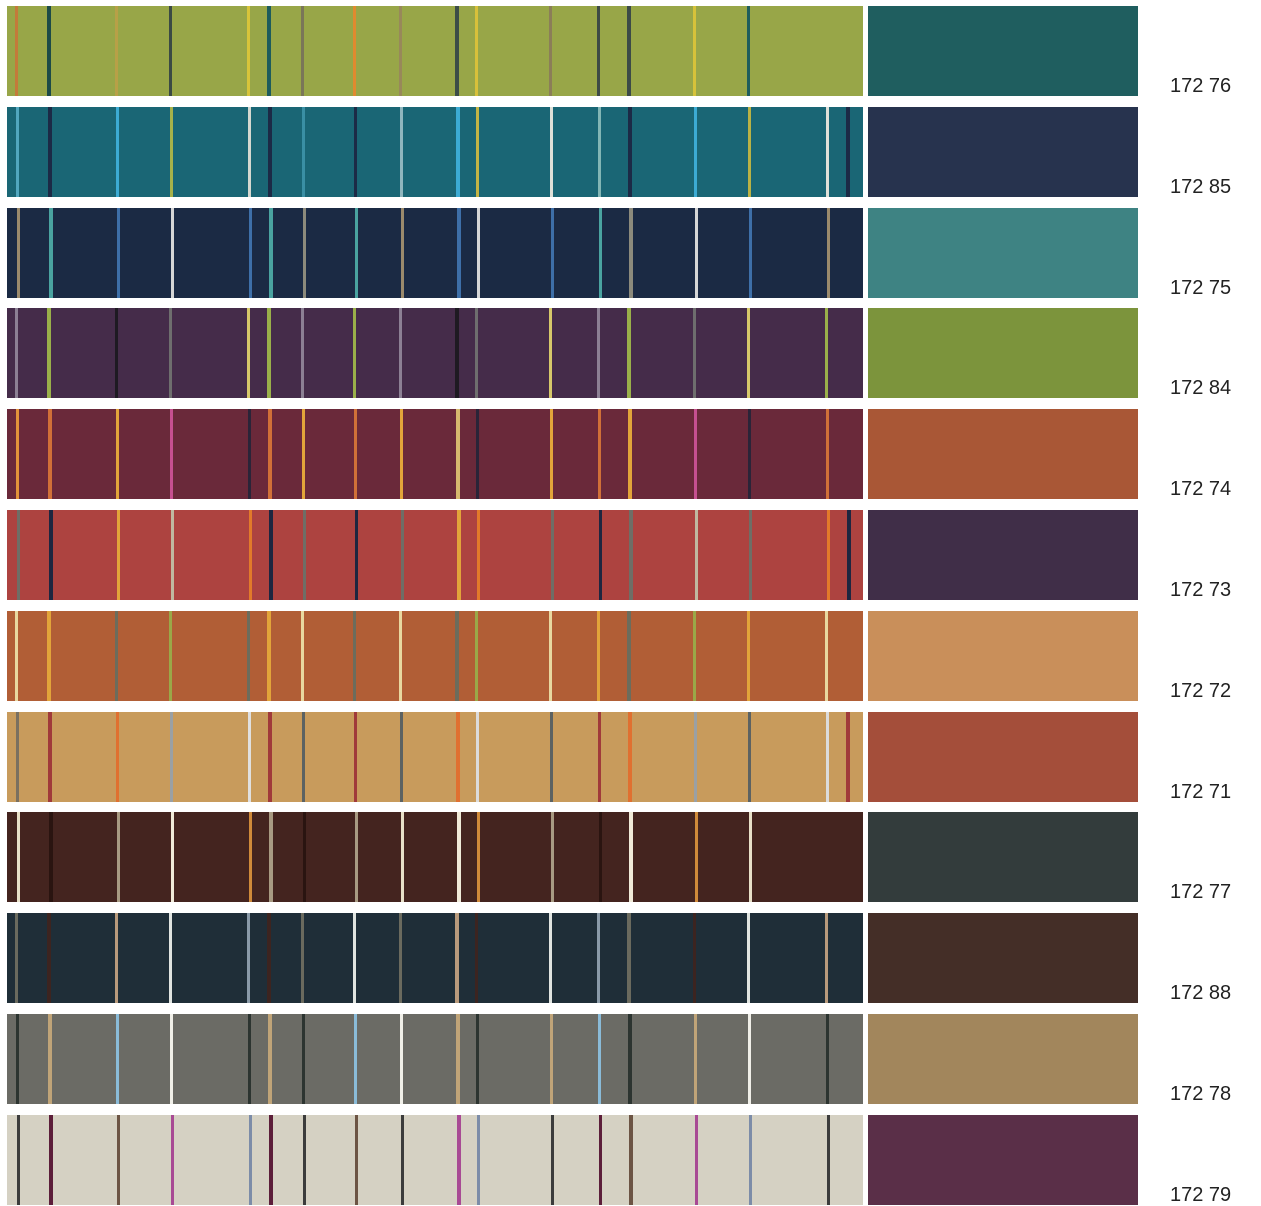 The width and height of the screenshot is (1261, 1206). I want to click on swatch-row: 172 71, so click(630, 757).